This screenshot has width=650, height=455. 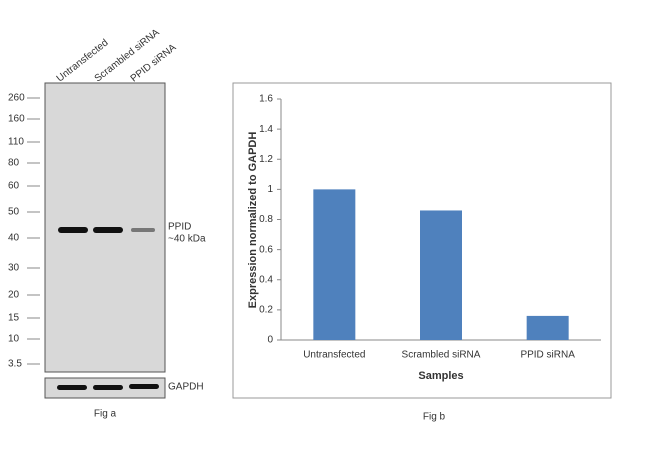 I want to click on caption: Fig b, so click(x=434, y=417).